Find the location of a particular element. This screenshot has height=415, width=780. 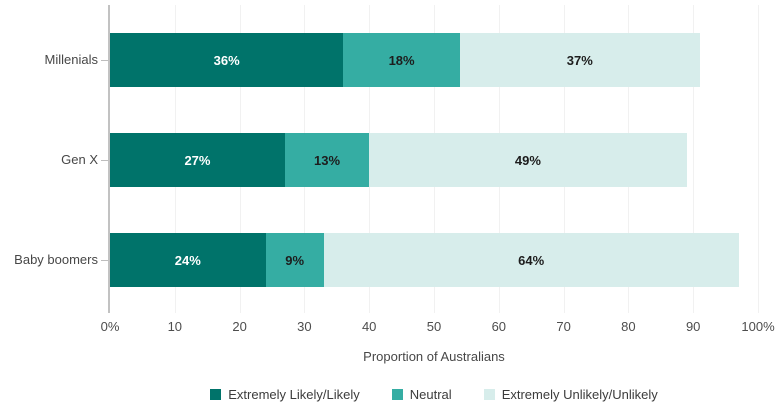

legend-item: Extremely Likely/Likely is located at coordinates (285, 394).